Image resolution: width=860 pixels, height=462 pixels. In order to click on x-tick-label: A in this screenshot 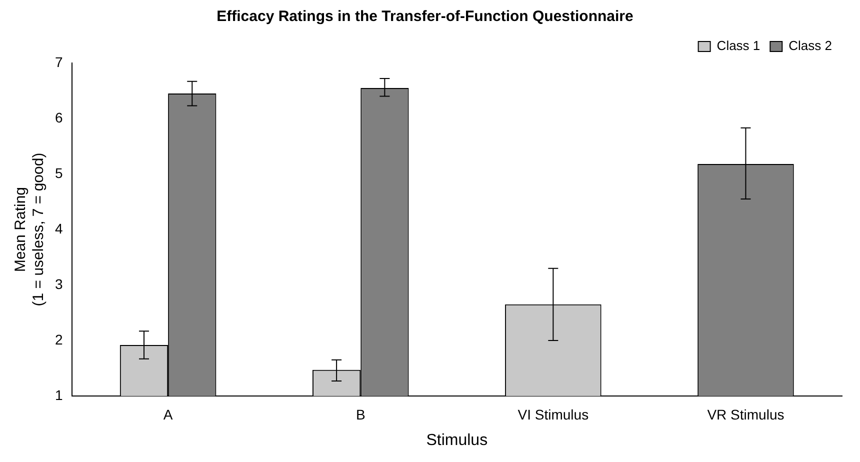, I will do `click(168, 414)`.